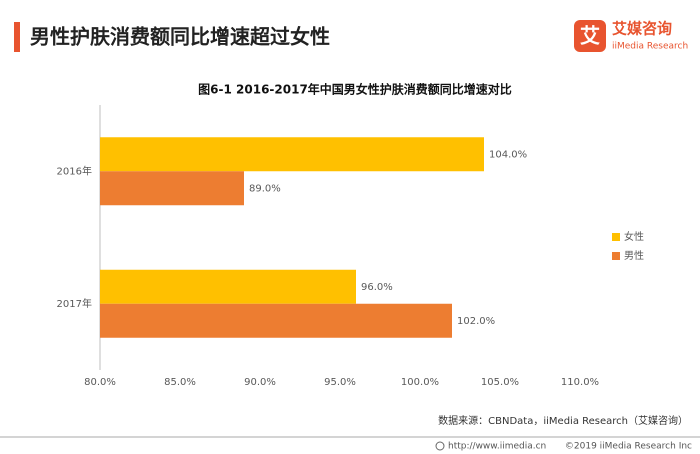  What do you see at coordinates (634, 255) in the screenshot?
I see `legend-label: 男性` at bounding box center [634, 255].